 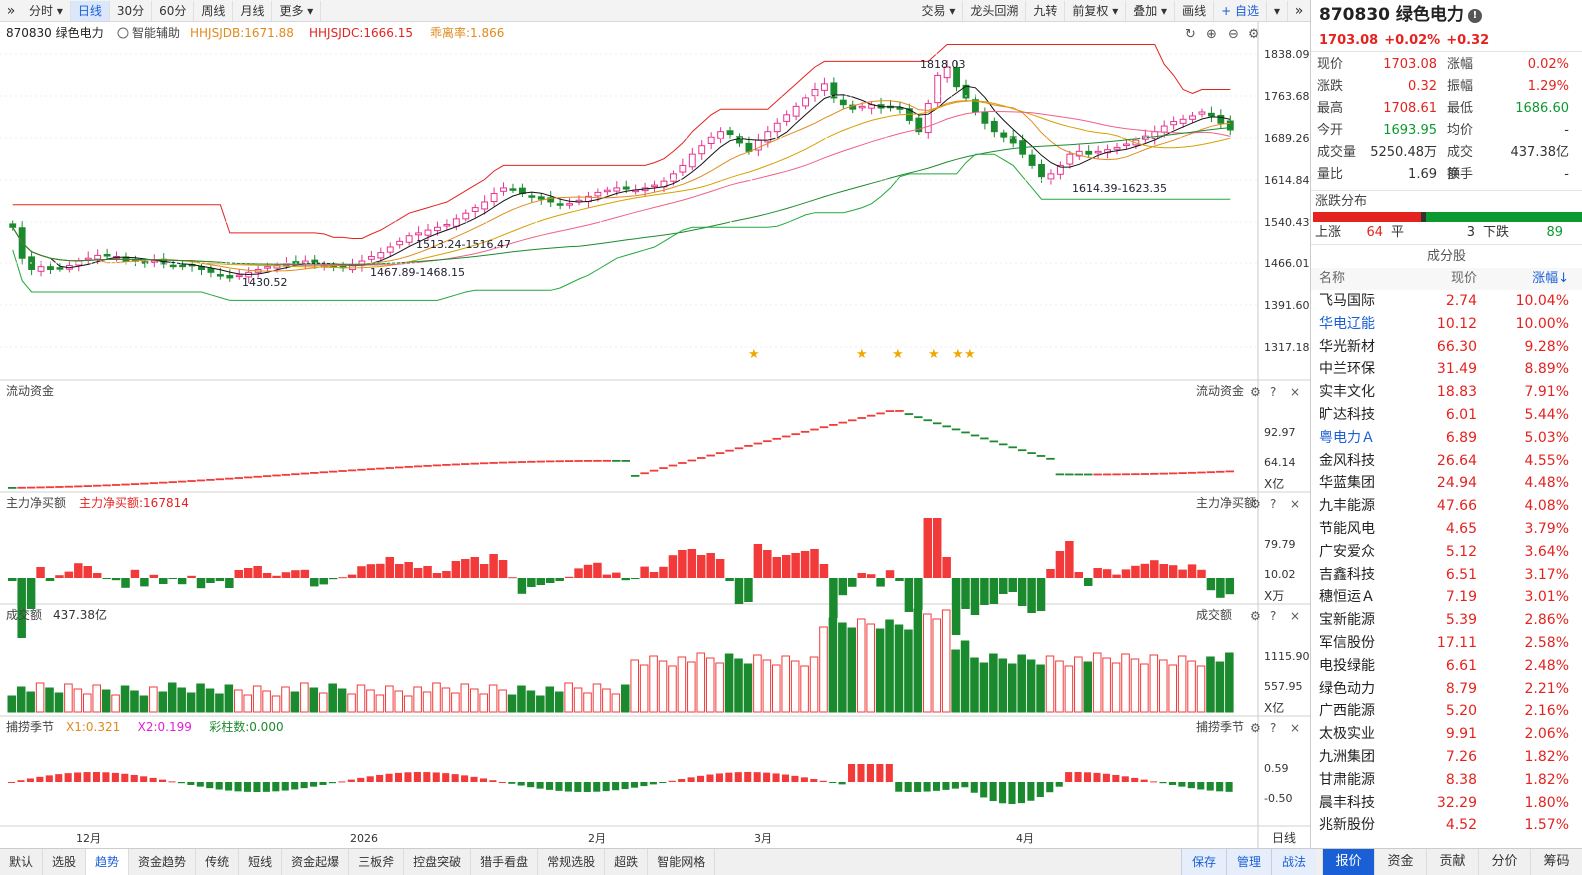 What do you see at coordinates (438, 862) in the screenshot?
I see `strategy-tab-8: 控盘突破` at bounding box center [438, 862].